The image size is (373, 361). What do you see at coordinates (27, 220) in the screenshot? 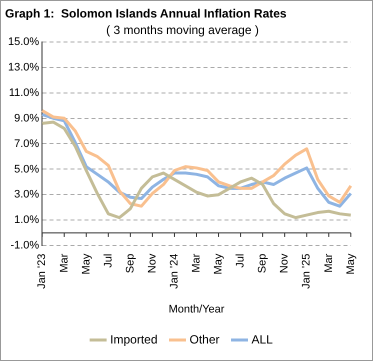
I see `y-tick-label: 1.0%` at bounding box center [27, 220].